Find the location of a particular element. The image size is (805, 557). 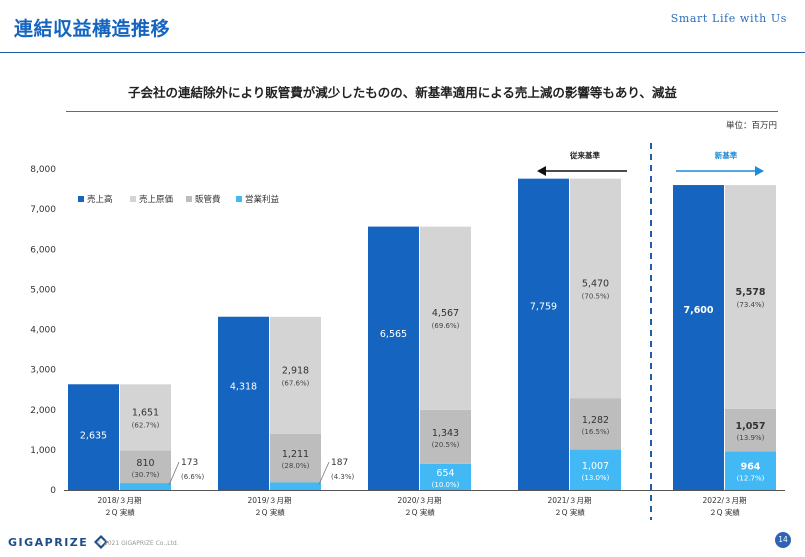

headline-rule is located at coordinates (422, 111).